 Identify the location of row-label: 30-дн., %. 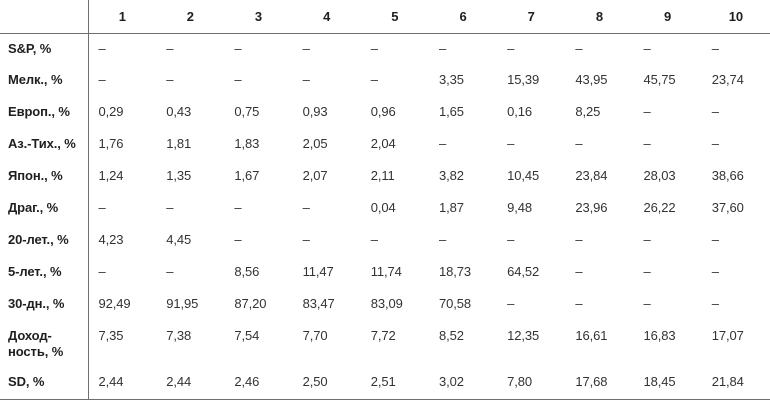
(36, 303).